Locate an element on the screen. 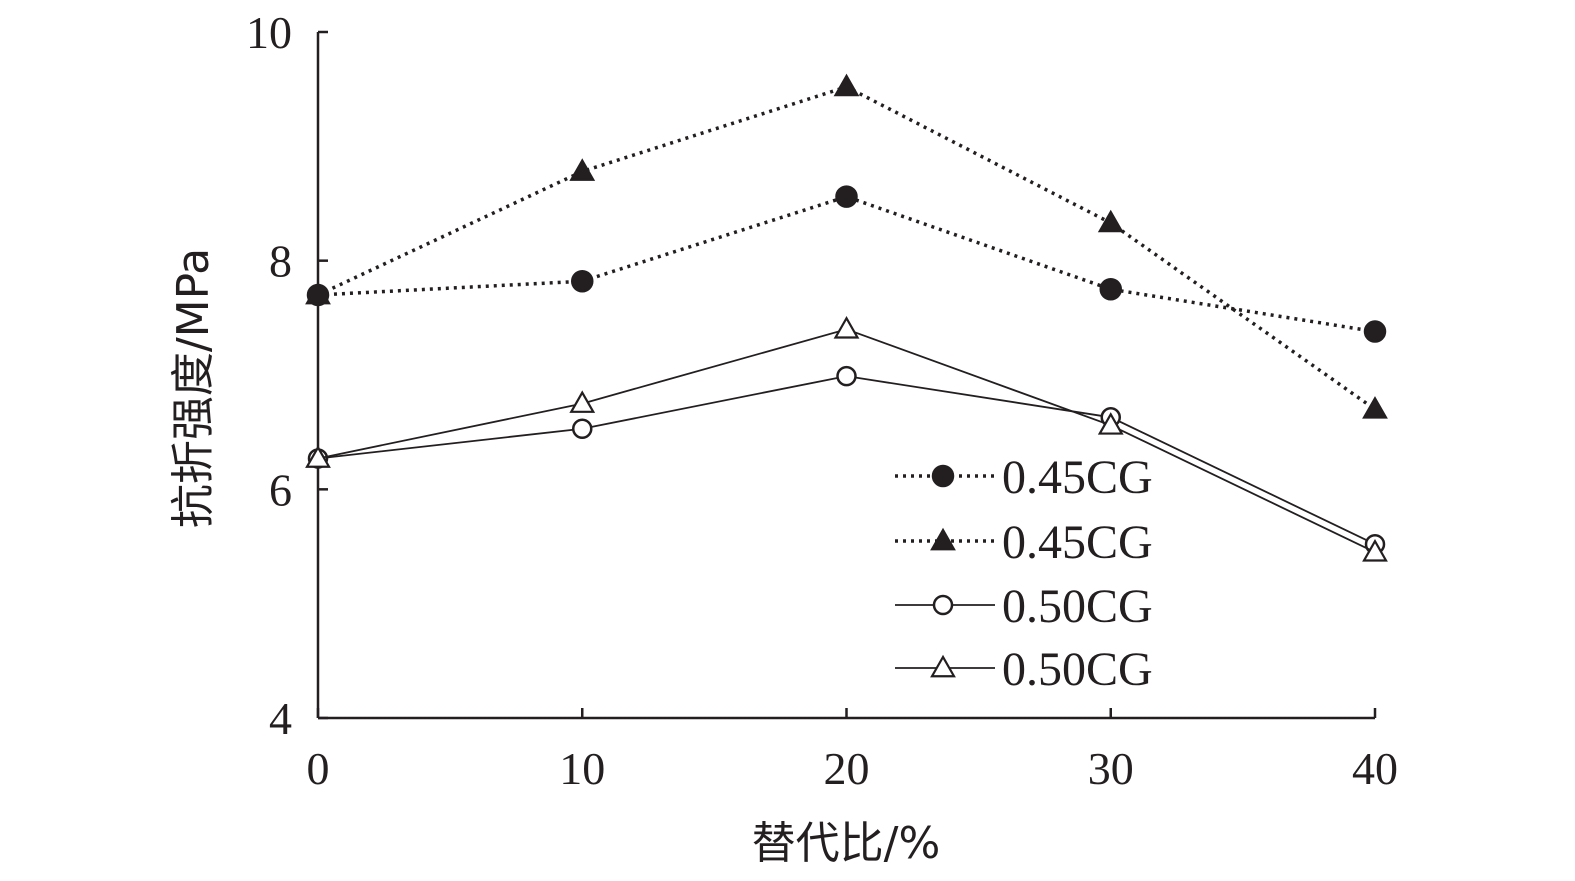 The image size is (1575, 881). legend: 0.45CG 0.45CG 0.50CG 0.50CG is located at coordinates (1024, 573).